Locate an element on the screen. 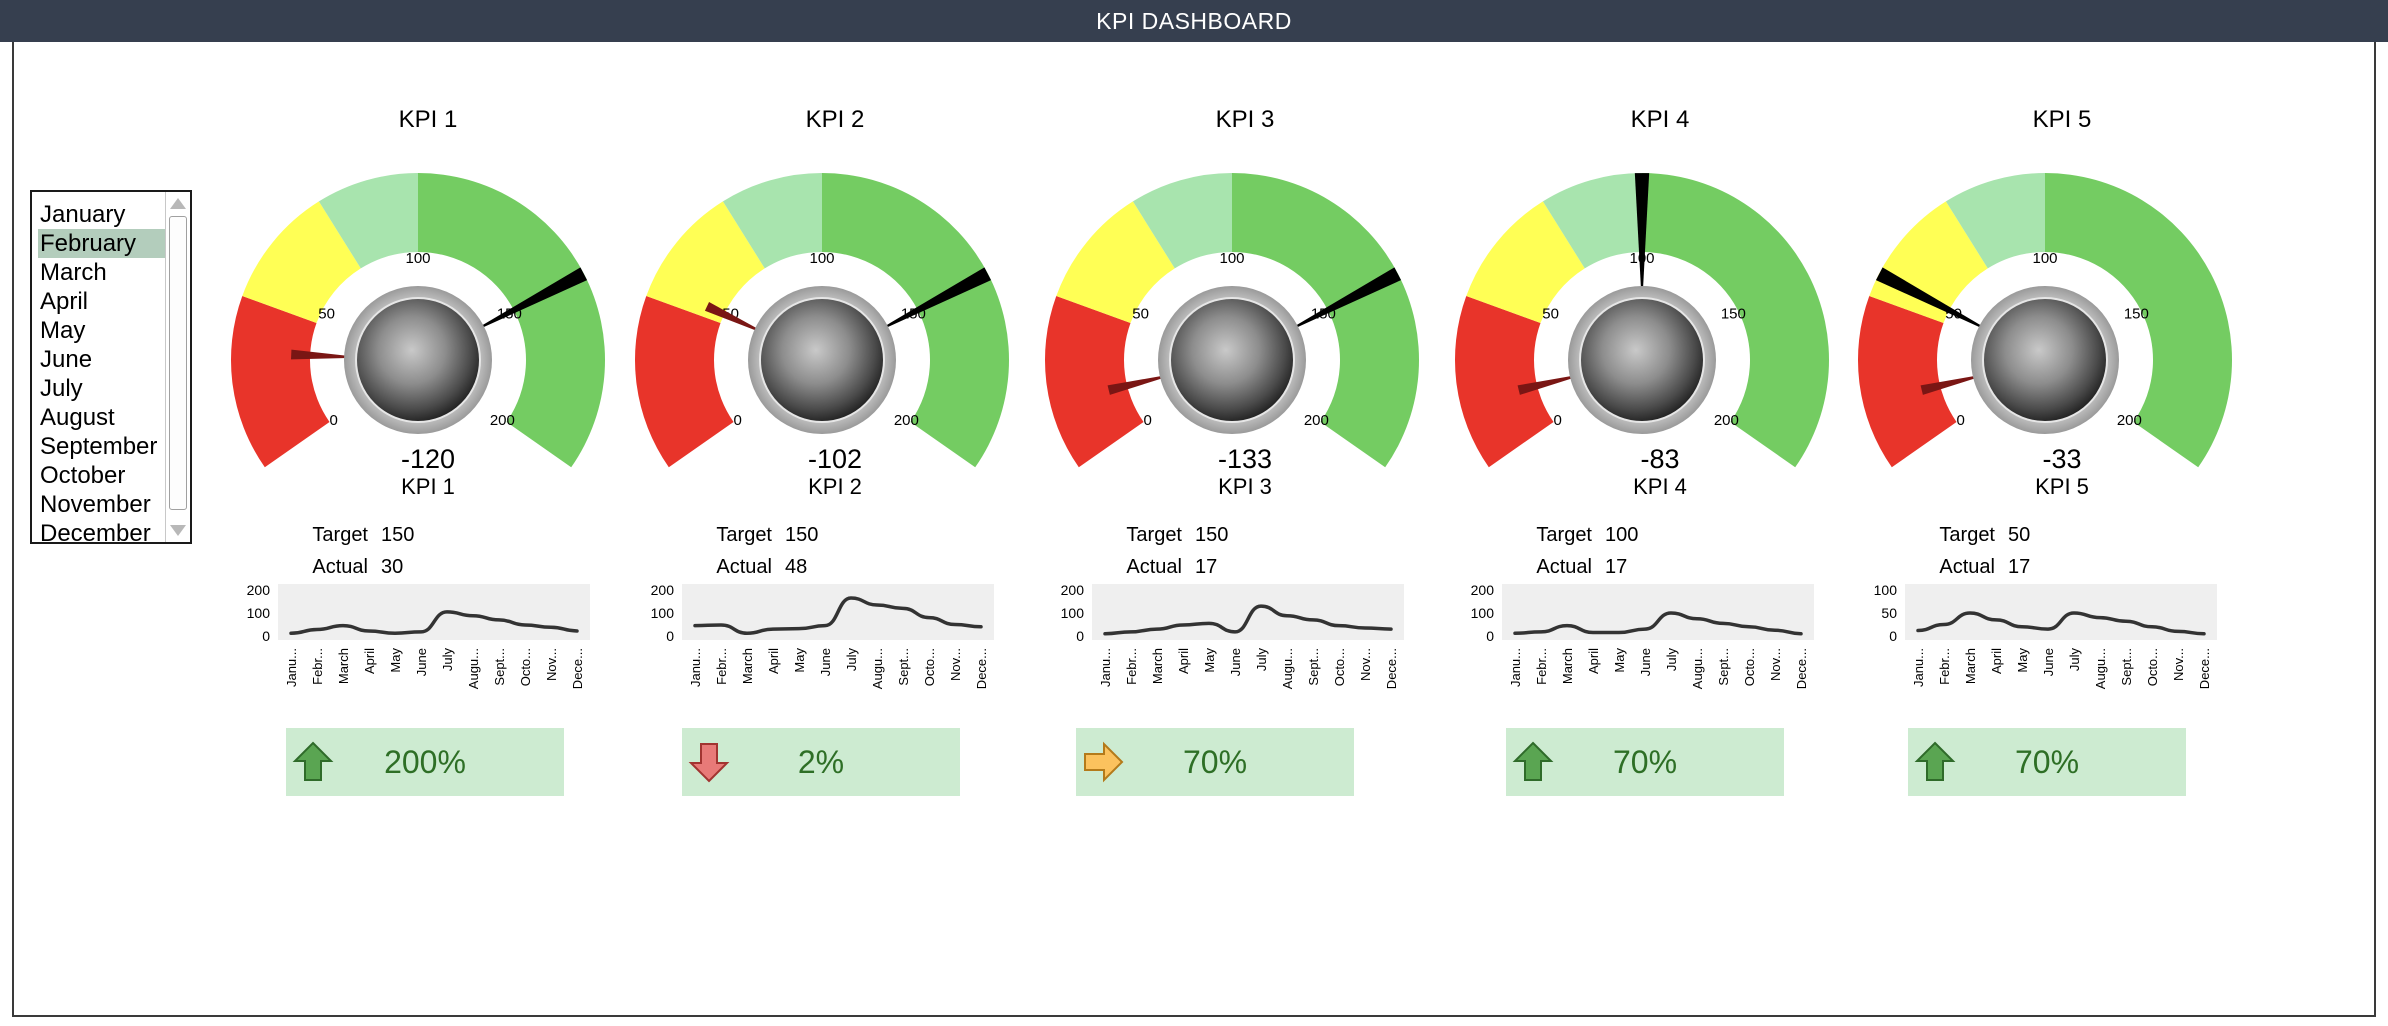  target-value: 50 is located at coordinates (2019, 535).